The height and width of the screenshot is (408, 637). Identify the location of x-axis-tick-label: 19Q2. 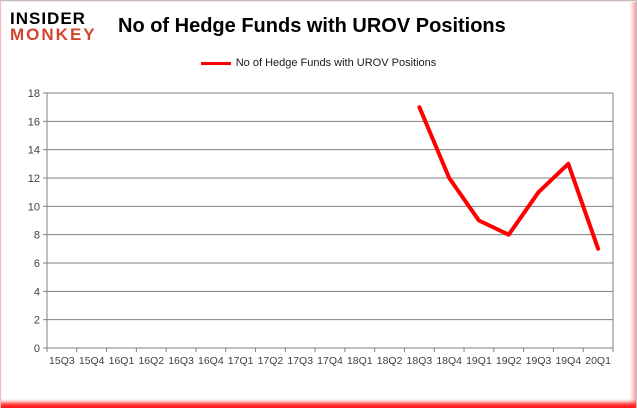
(509, 361).